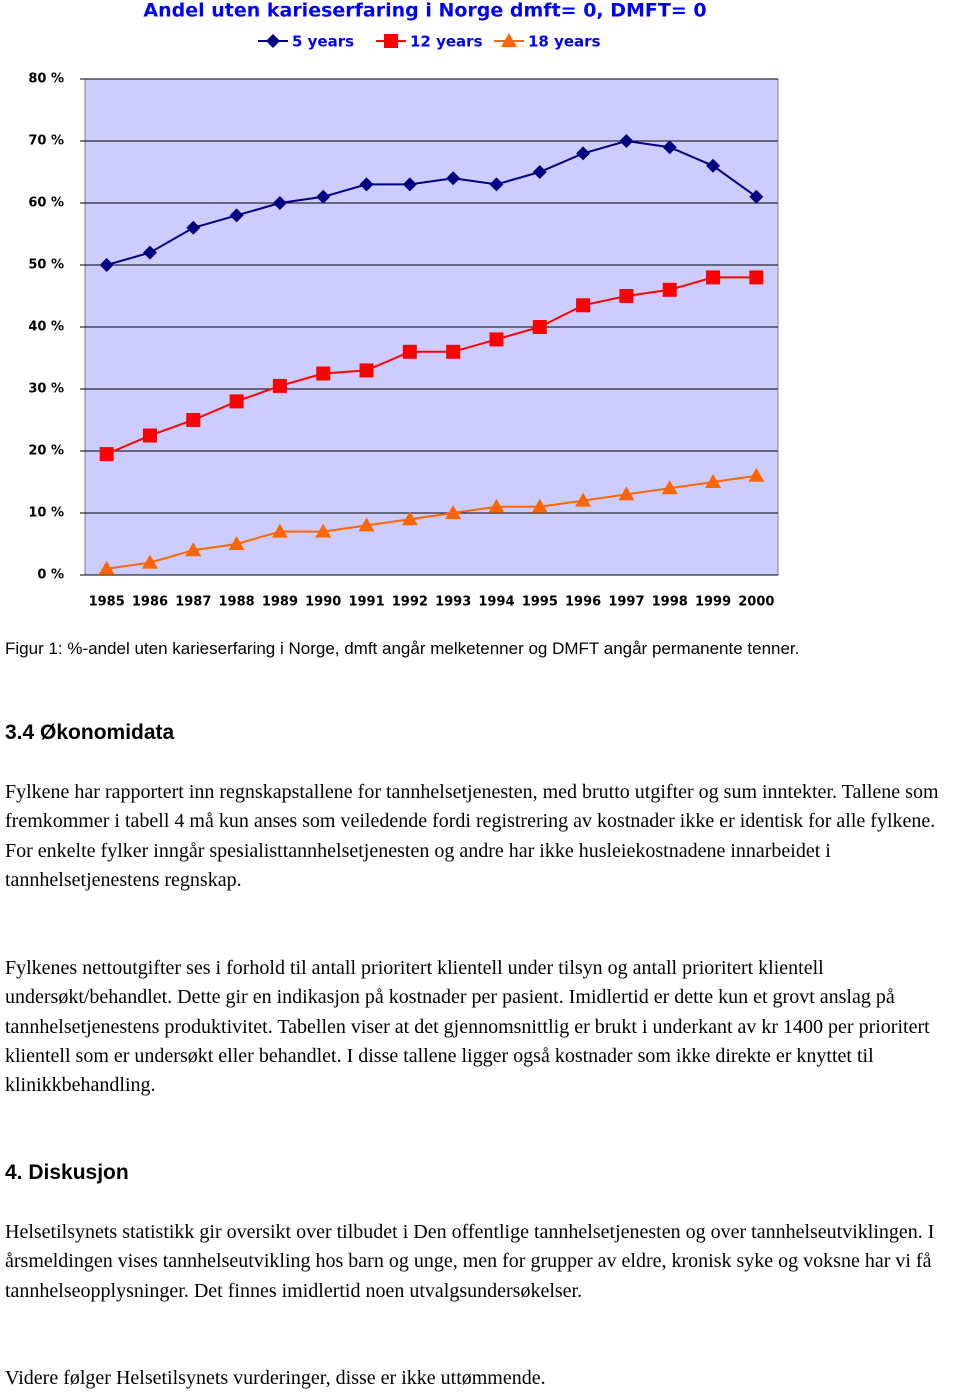 Image resolution: width=960 pixels, height=1395 pixels. I want to click on y-tick-label: 70 %, so click(46, 141).